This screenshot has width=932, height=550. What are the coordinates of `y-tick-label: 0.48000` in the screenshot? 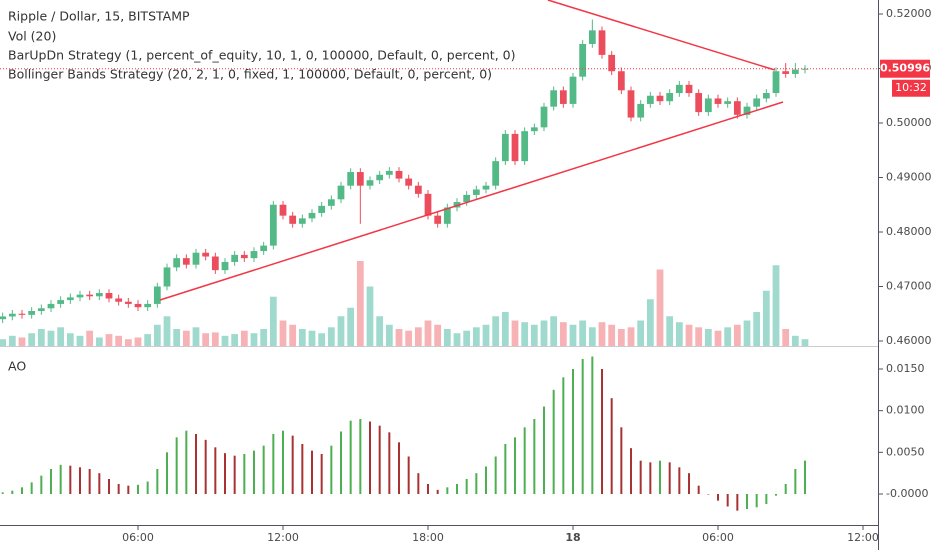 It's located at (909, 231).